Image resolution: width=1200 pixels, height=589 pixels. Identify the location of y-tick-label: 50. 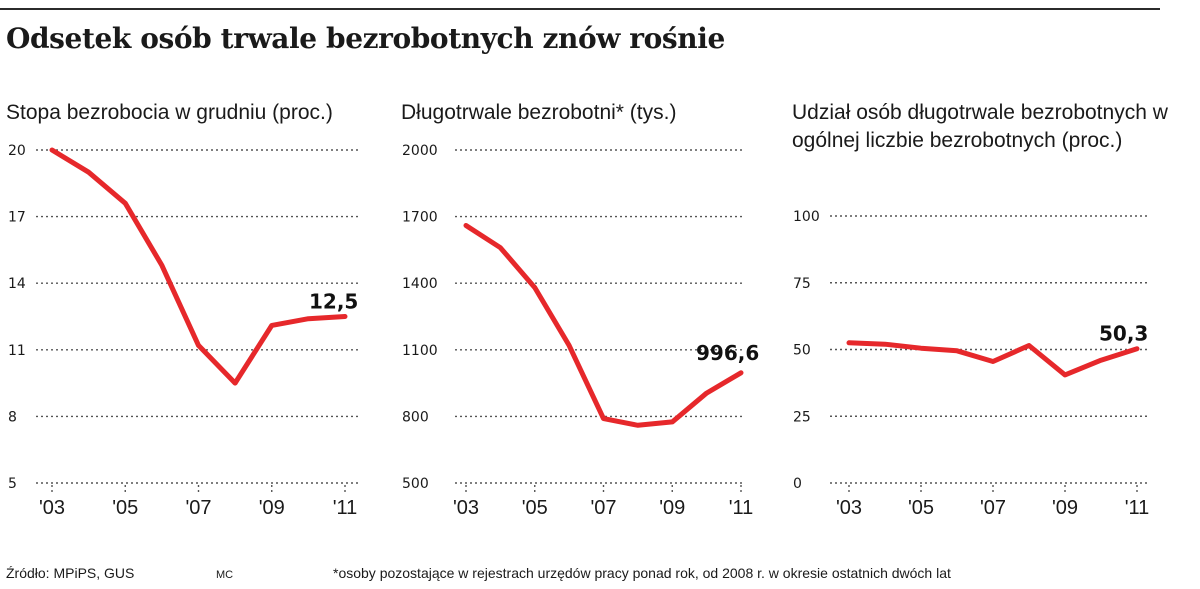
(802, 351).